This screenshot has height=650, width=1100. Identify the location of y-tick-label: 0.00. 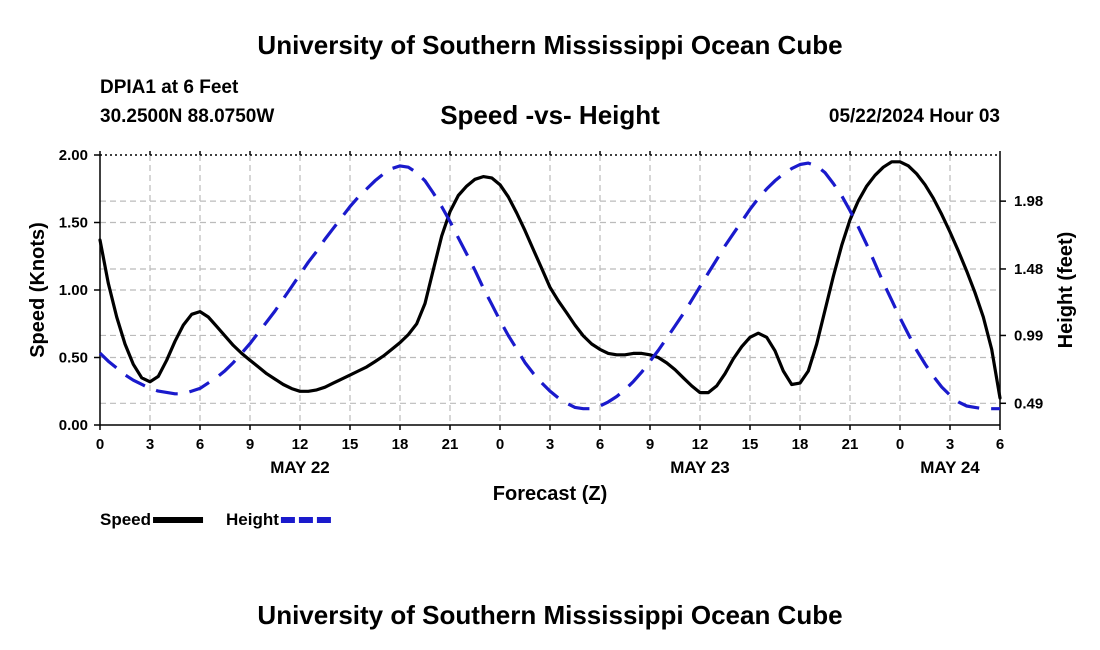
(73, 425).